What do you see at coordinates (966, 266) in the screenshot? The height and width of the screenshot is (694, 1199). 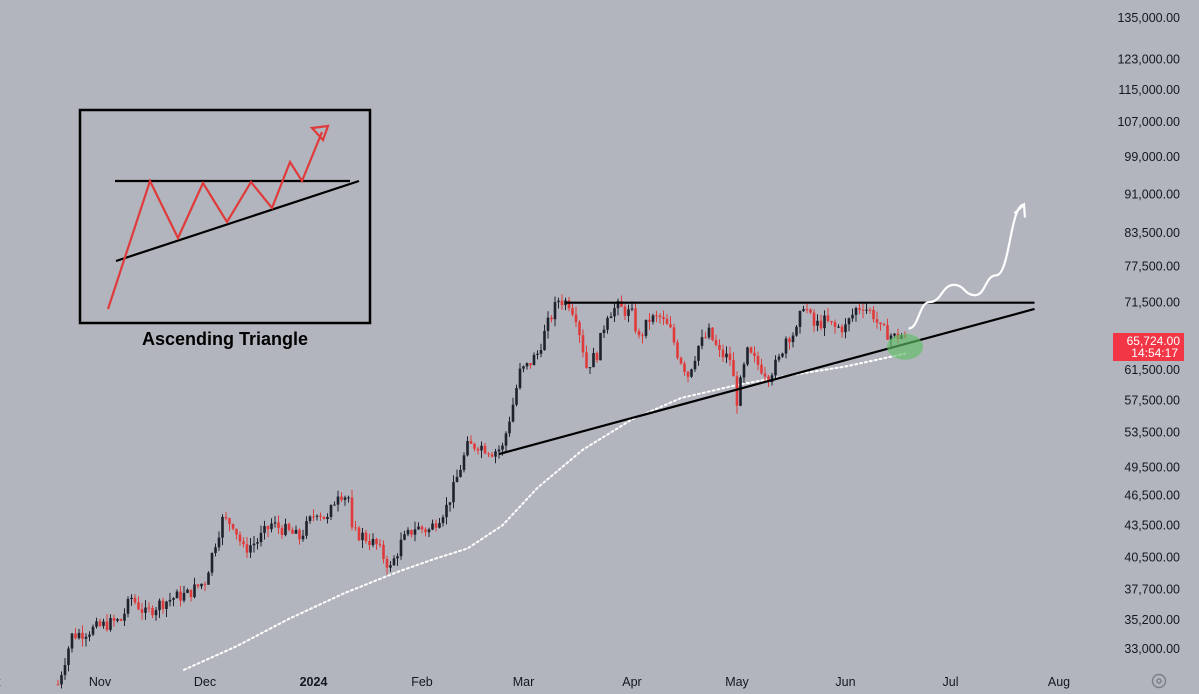 I see `projection-path` at bounding box center [966, 266].